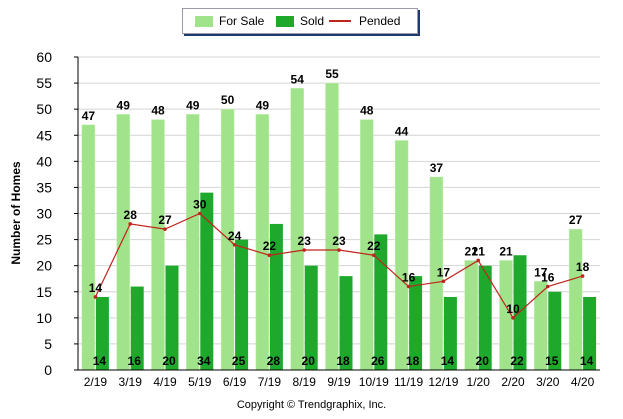  Describe the element at coordinates (576, 220) in the screenshot. I see `for-sale-value-label: 27` at that location.